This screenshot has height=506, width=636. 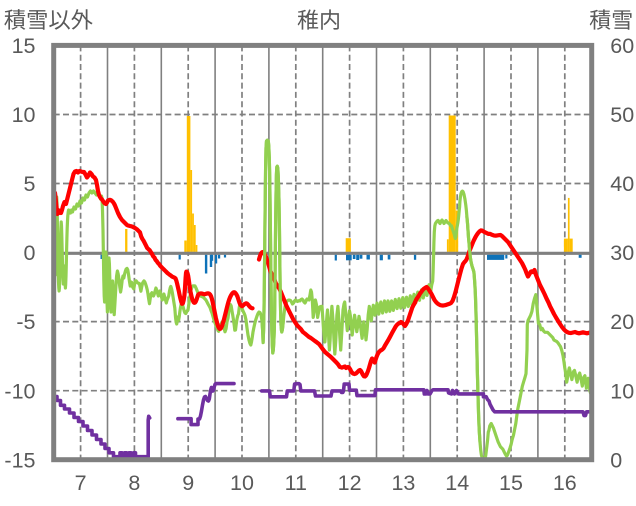 I want to click on svg-text: 60, so click(x=622, y=46).